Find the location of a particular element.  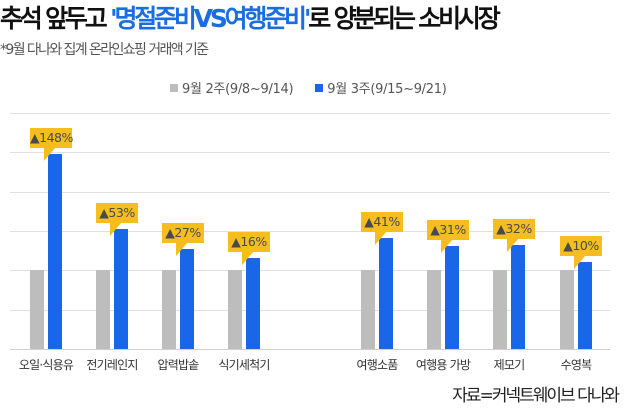

legend-item-week2: 9월 2주(9/8~9/14) is located at coordinates (232, 87).